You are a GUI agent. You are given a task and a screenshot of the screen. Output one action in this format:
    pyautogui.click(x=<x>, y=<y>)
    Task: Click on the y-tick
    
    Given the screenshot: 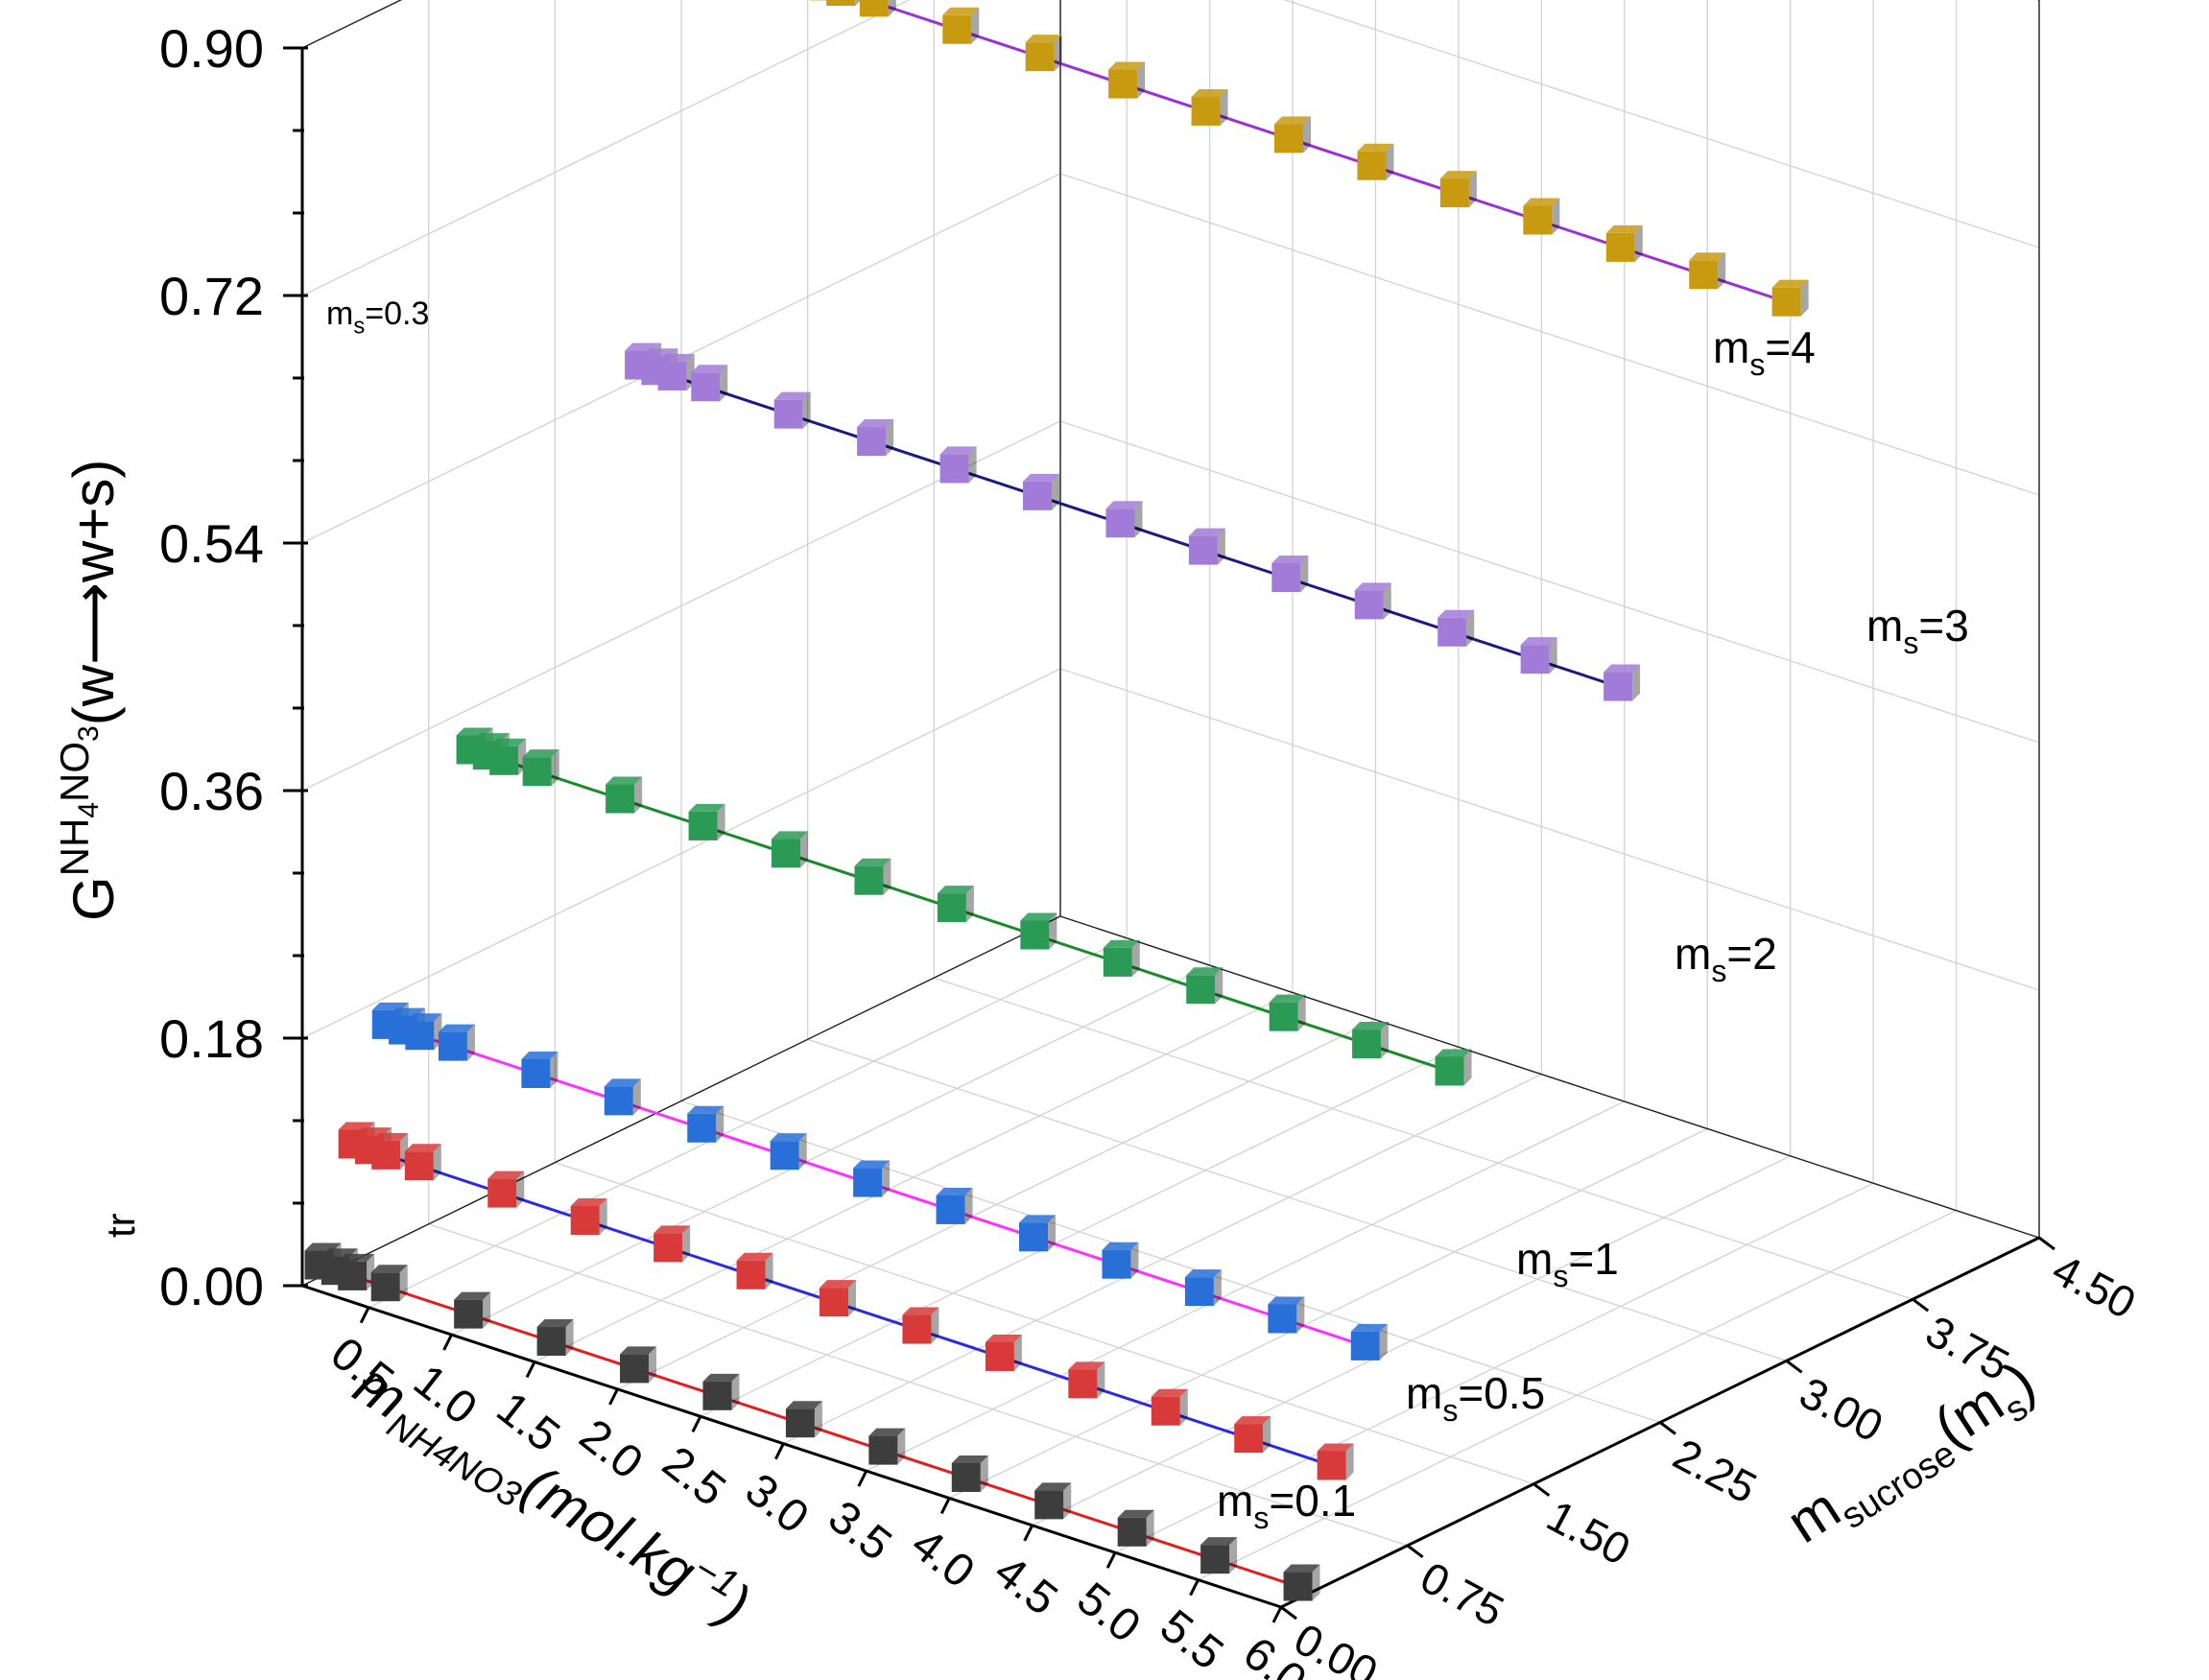 What is the action you would take?
    pyautogui.click(x=1541, y=1489)
    